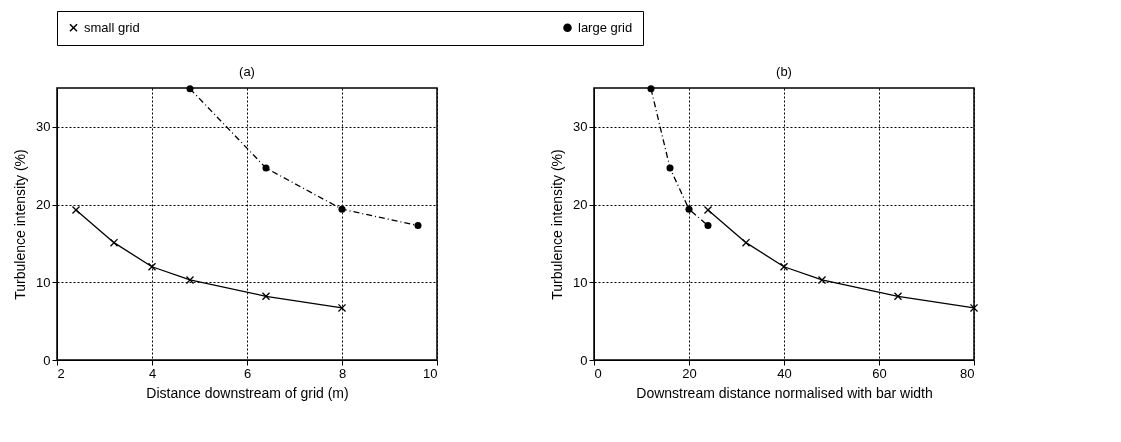 This screenshot has width=1121, height=442. Describe the element at coordinates (967, 373) in the screenshot. I see `x-tick-label: 80` at that location.